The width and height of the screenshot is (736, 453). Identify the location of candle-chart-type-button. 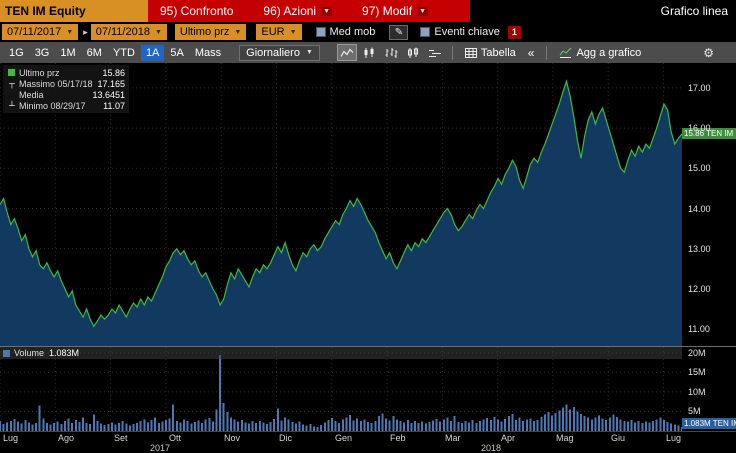
(369, 52).